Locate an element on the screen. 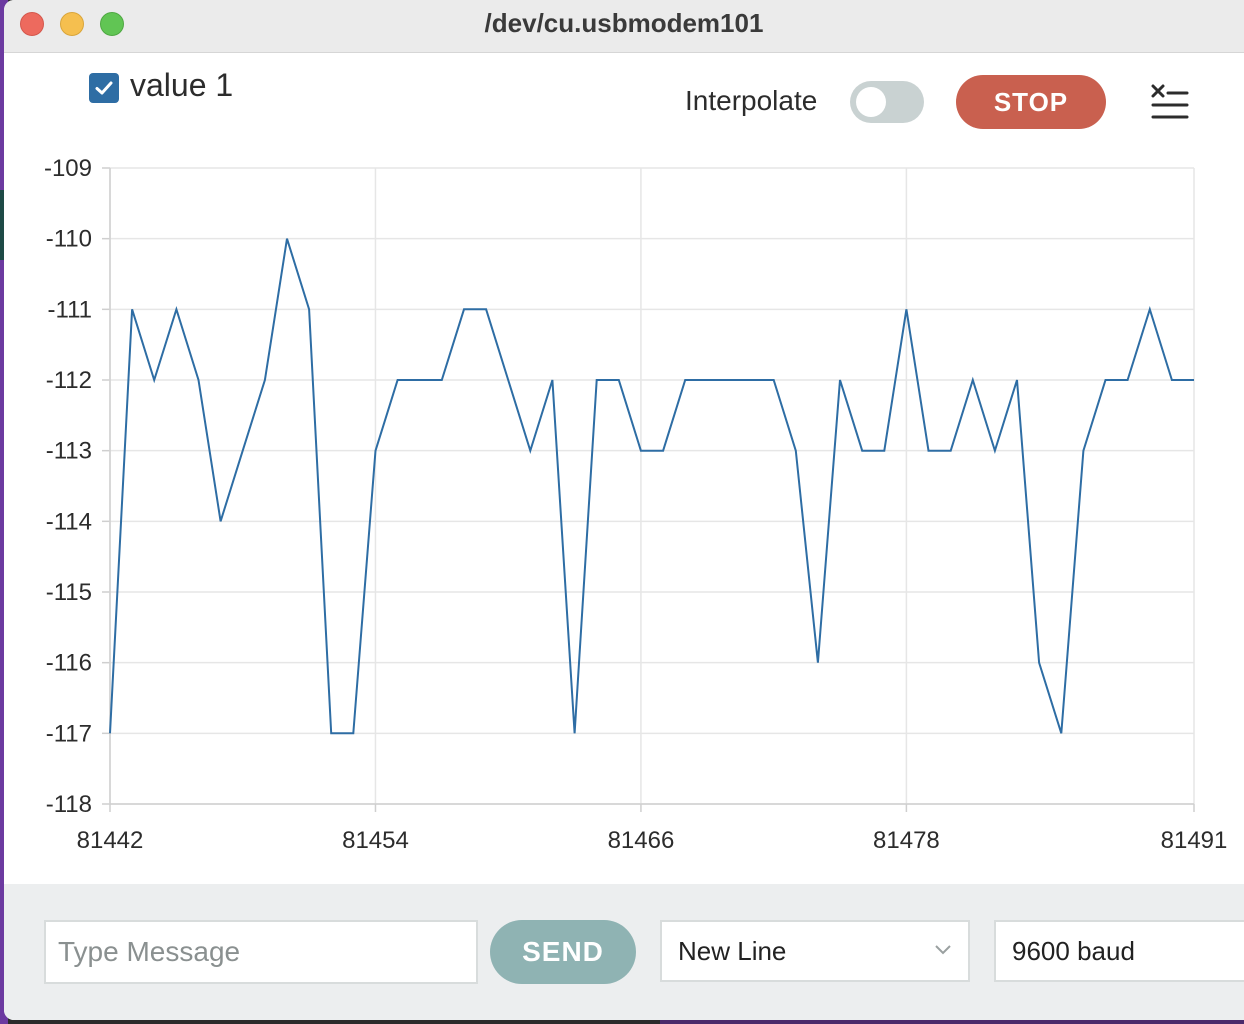  interpolate-label: Interpolate is located at coordinates (751, 100).